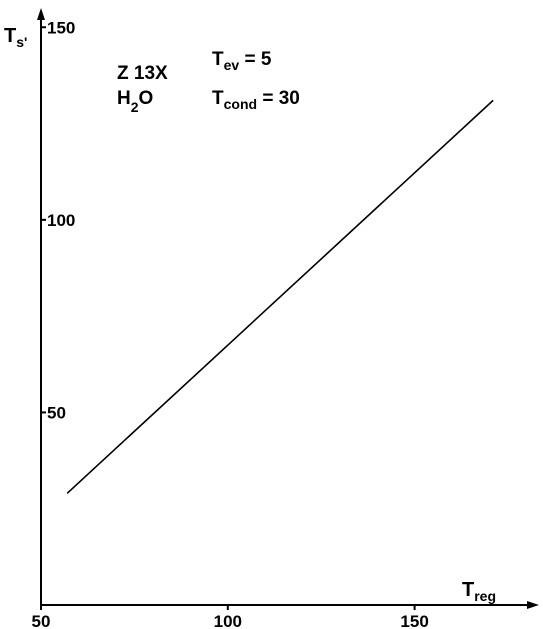 The height and width of the screenshot is (629, 543). What do you see at coordinates (228, 620) in the screenshot?
I see `x-tick-label: 100` at bounding box center [228, 620].